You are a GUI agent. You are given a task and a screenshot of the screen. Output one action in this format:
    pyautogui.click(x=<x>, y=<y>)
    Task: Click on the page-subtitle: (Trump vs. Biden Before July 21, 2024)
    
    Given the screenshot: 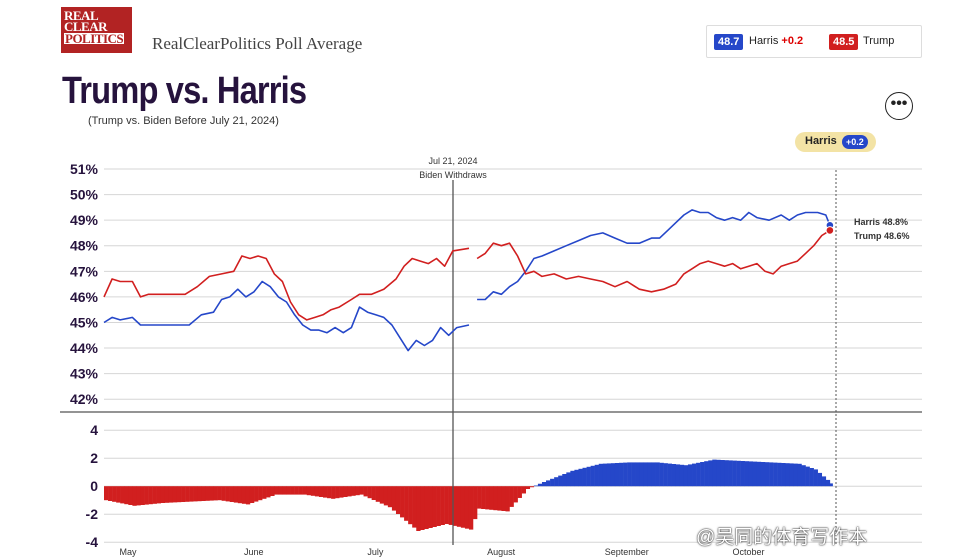 What is the action you would take?
    pyautogui.click(x=183, y=121)
    